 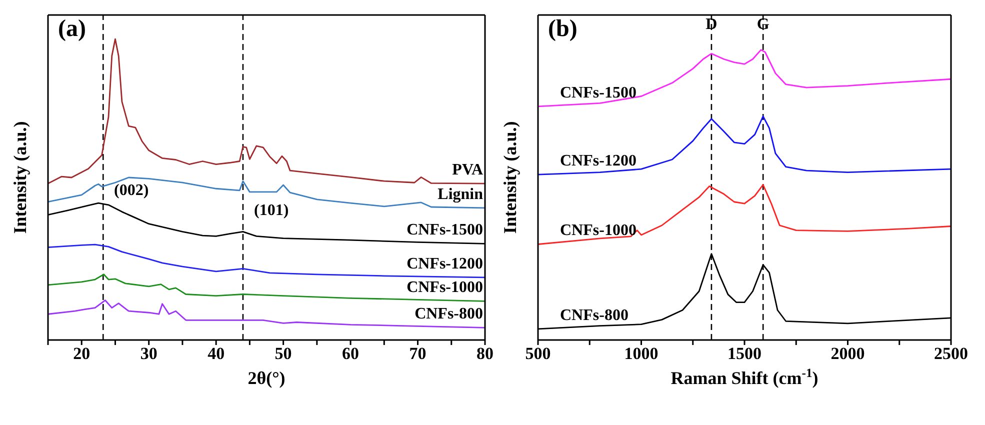 I want to click on x-tick-label: 2500, so click(x=951, y=354).